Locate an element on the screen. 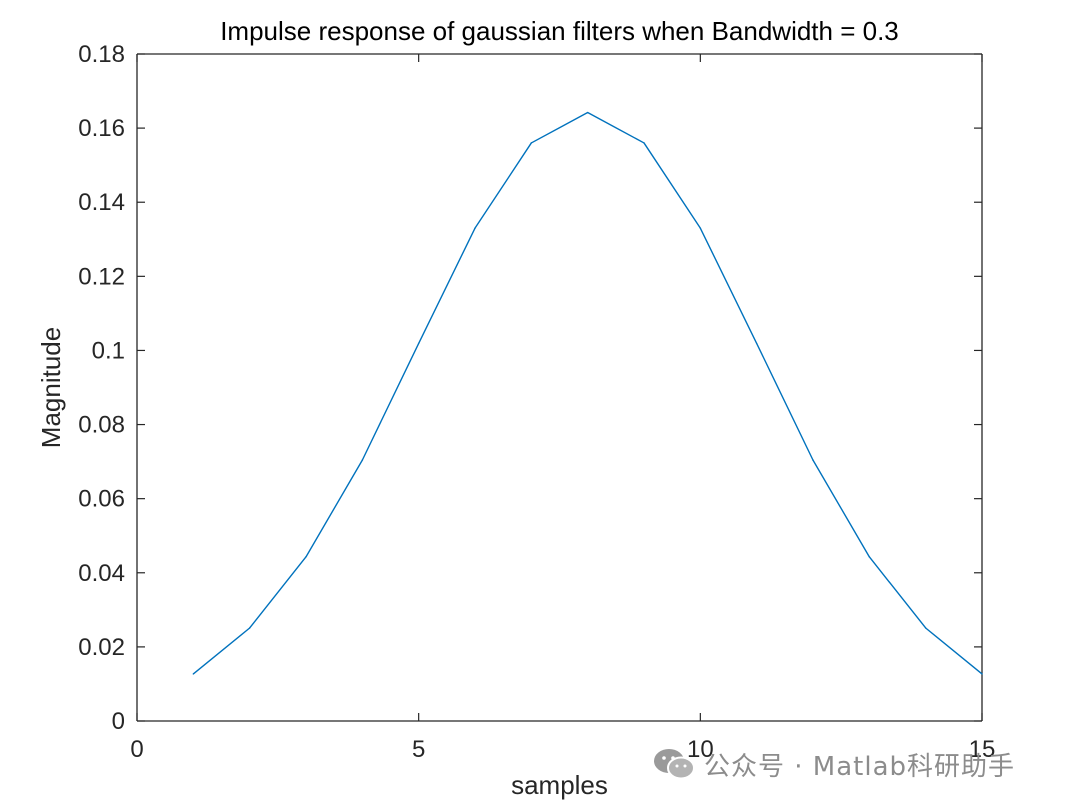  x-tick-label: 0 is located at coordinates (136, 749).